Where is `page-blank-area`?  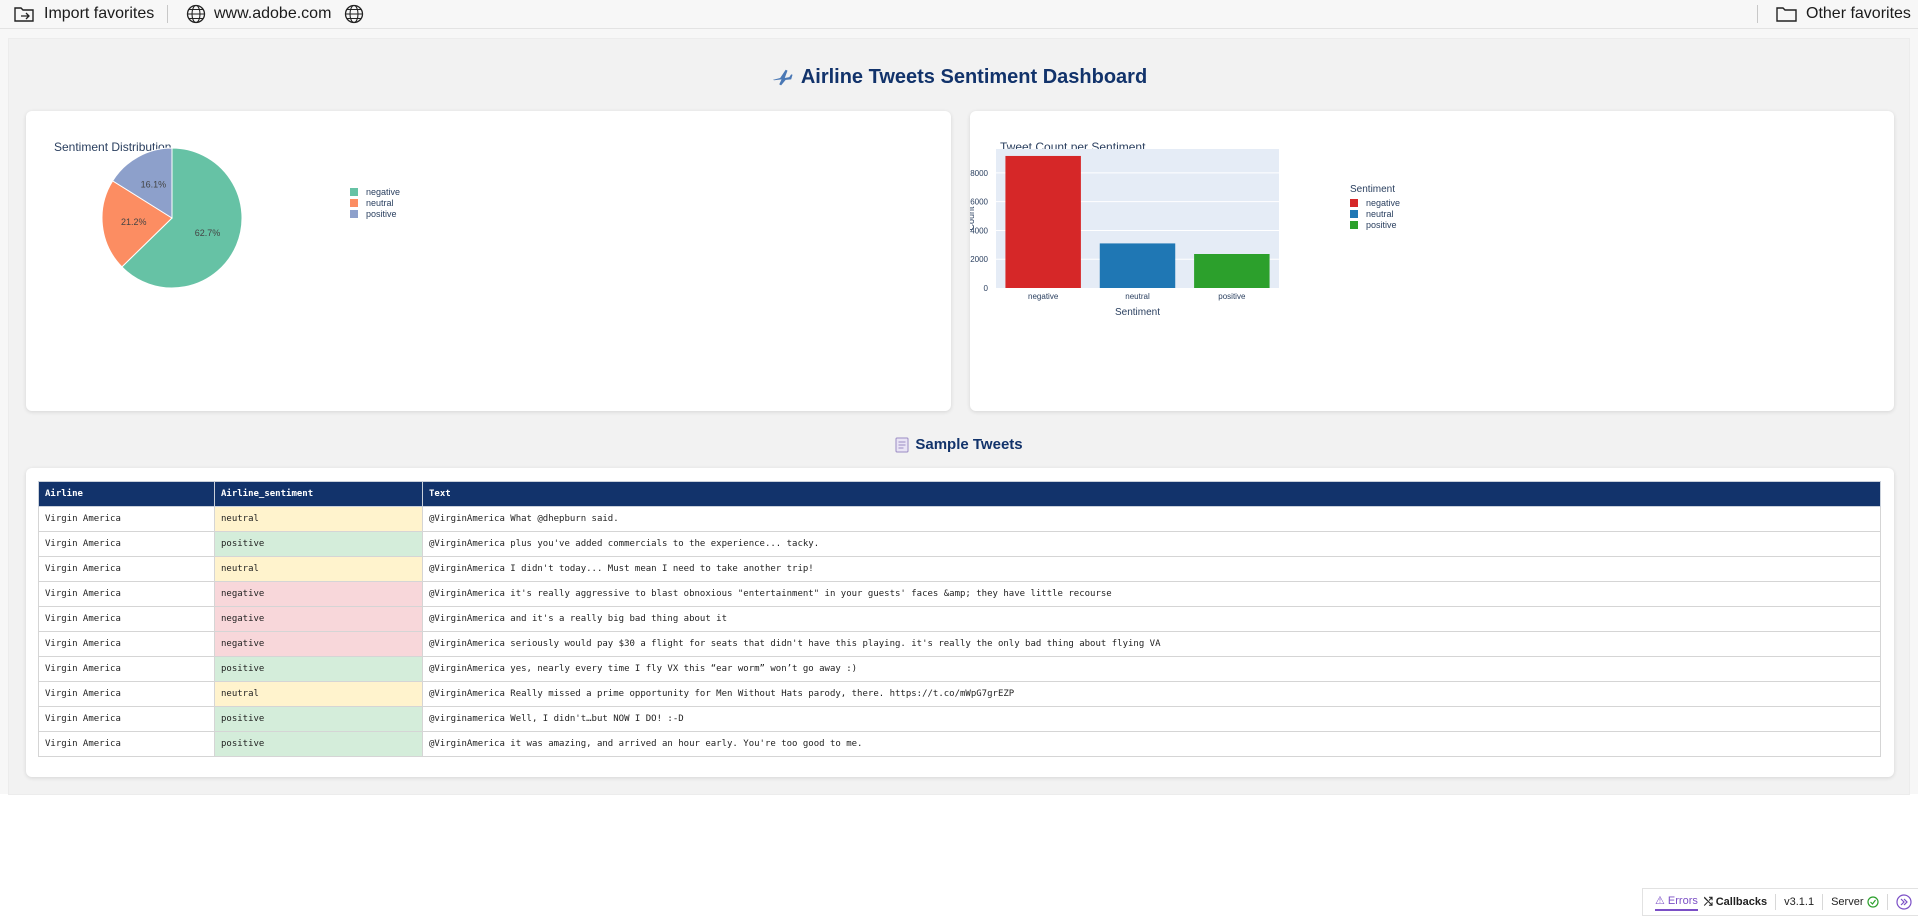
page-blank-area is located at coordinates (959, 855).